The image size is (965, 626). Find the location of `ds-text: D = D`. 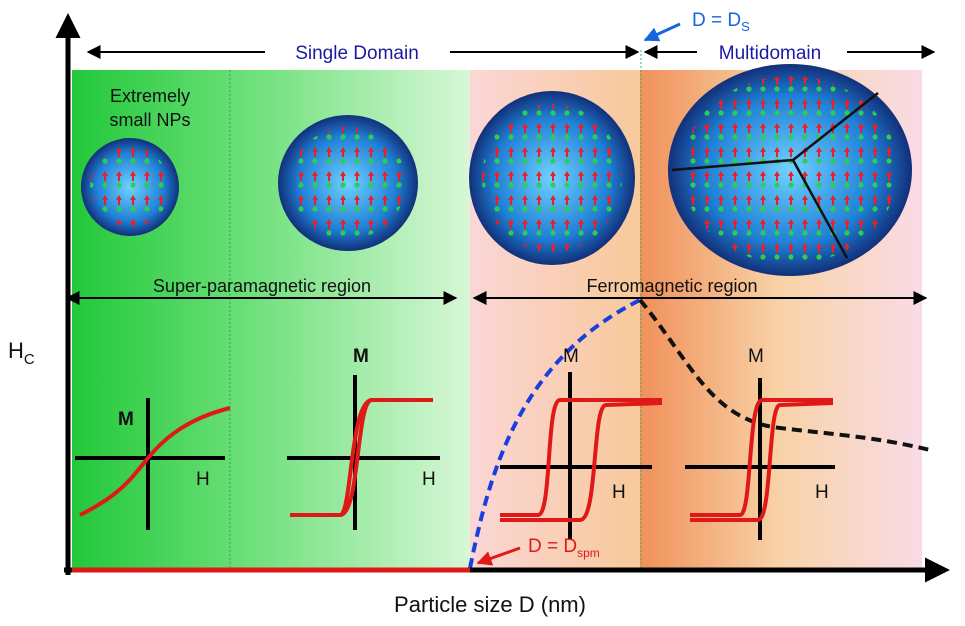

ds-text: D = D is located at coordinates (716, 20).